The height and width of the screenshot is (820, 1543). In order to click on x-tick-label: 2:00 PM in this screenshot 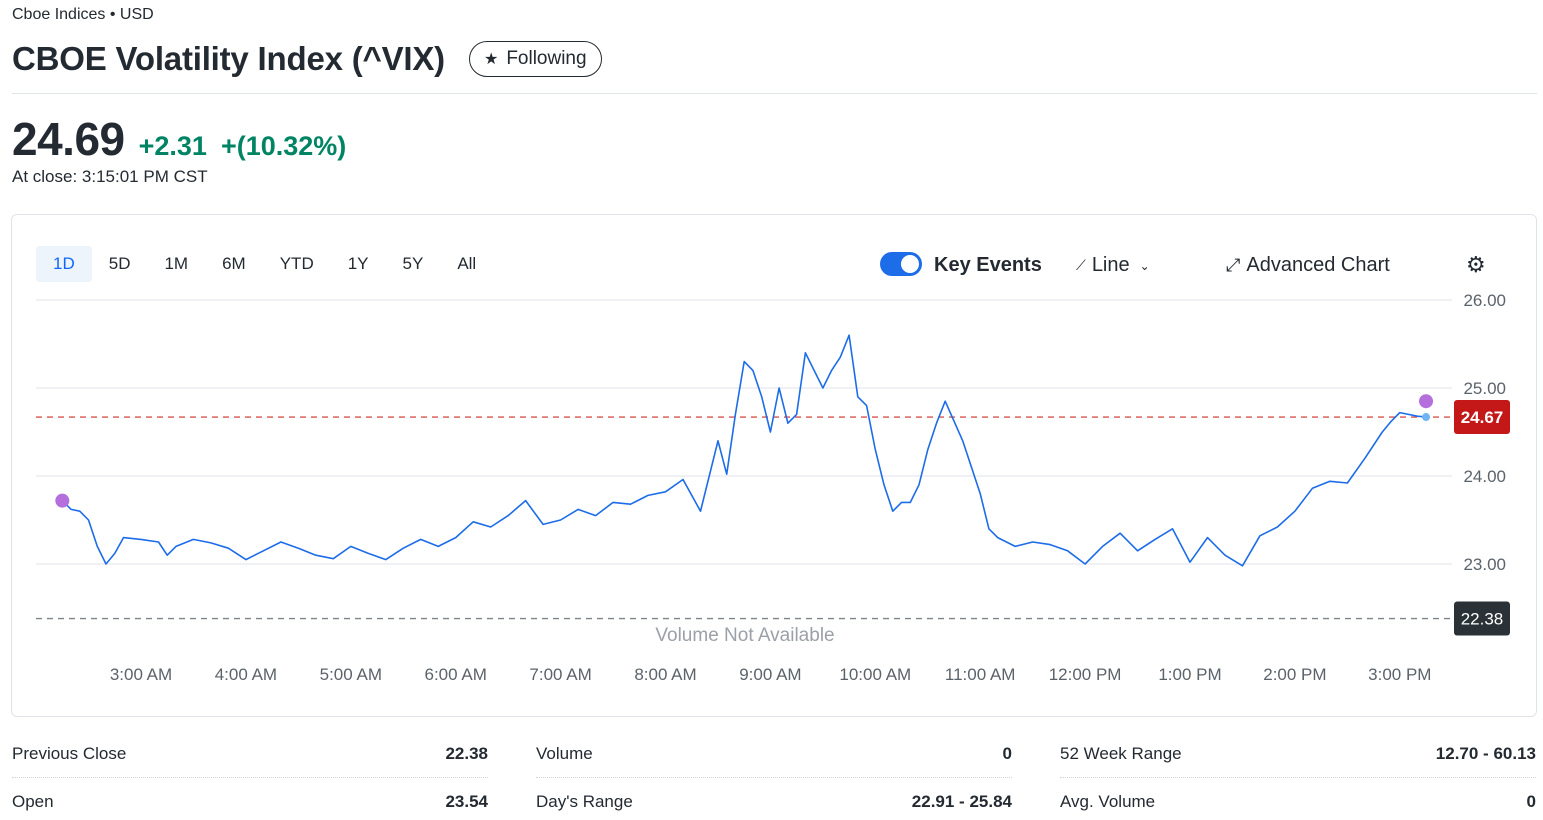, I will do `click(1294, 674)`.